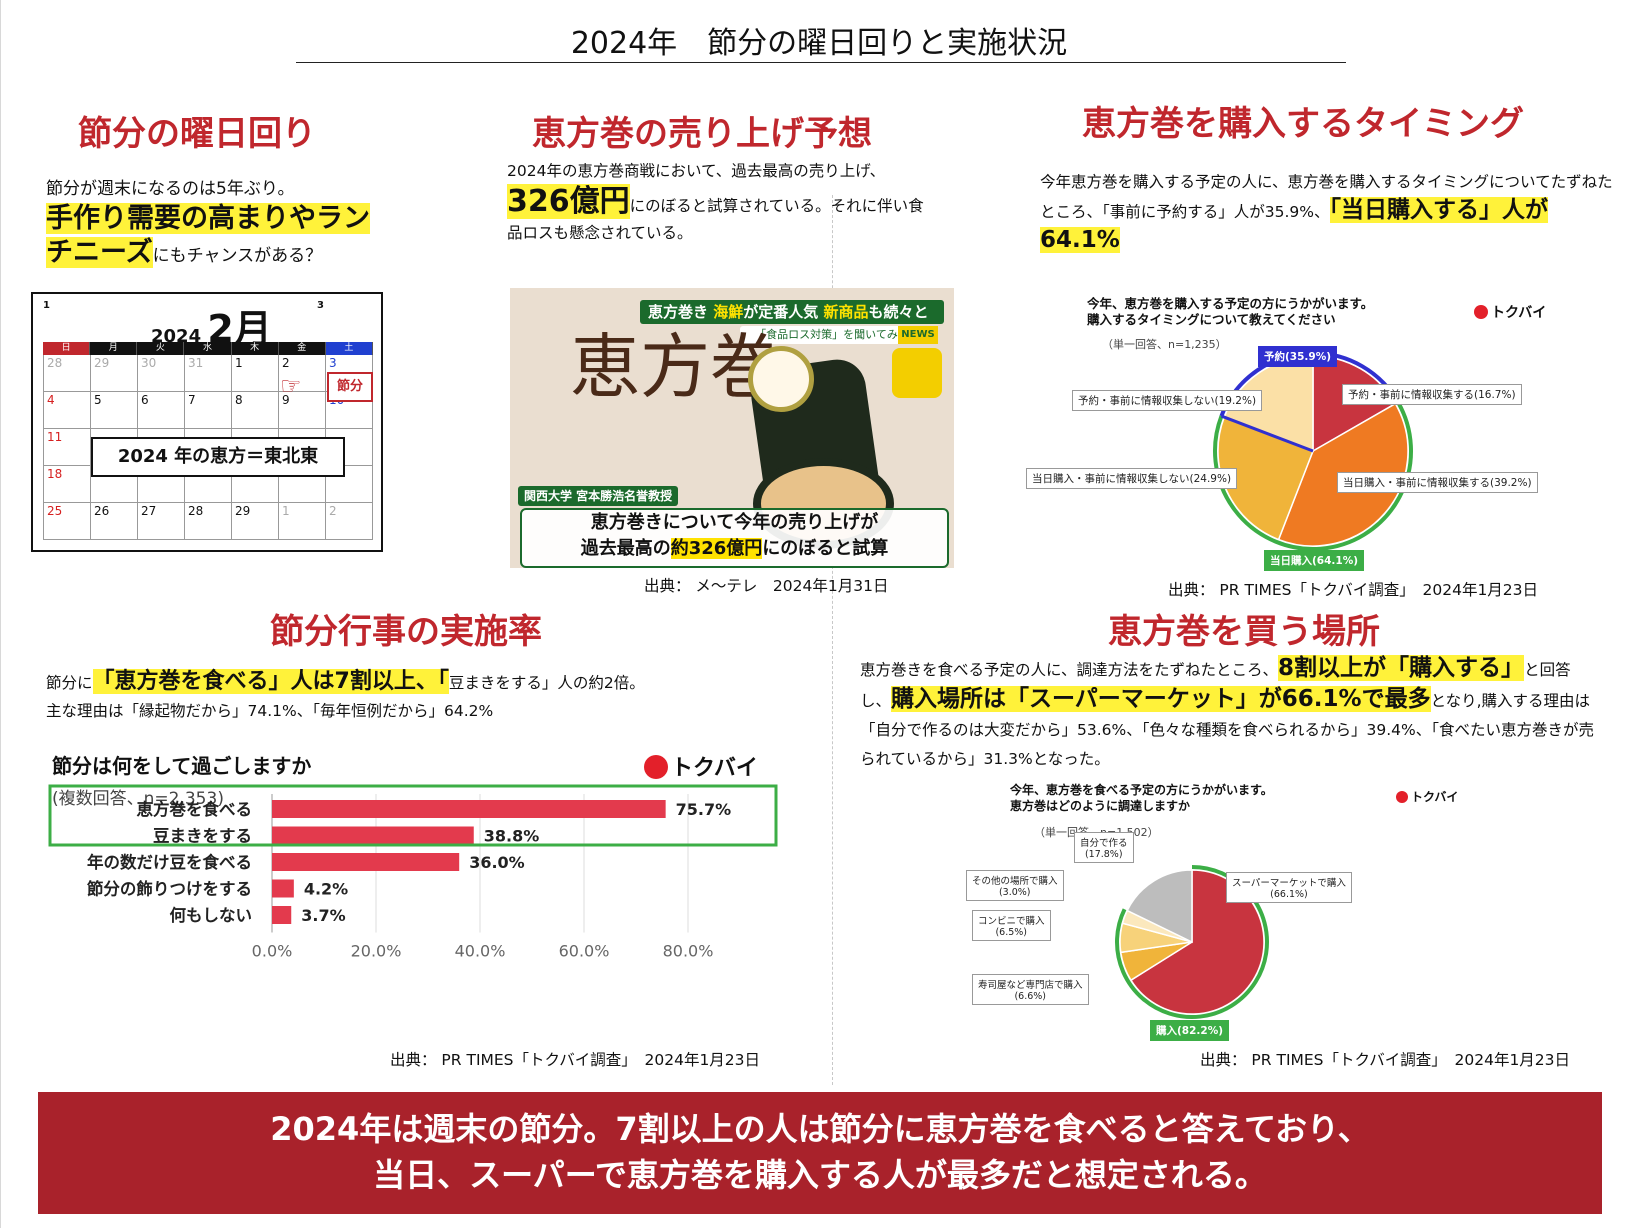 The image size is (1638, 1228). Describe the element at coordinates (1015, 885) in the screenshot. I see `pie-label: その他の場所で購入 (3.0%)` at that location.